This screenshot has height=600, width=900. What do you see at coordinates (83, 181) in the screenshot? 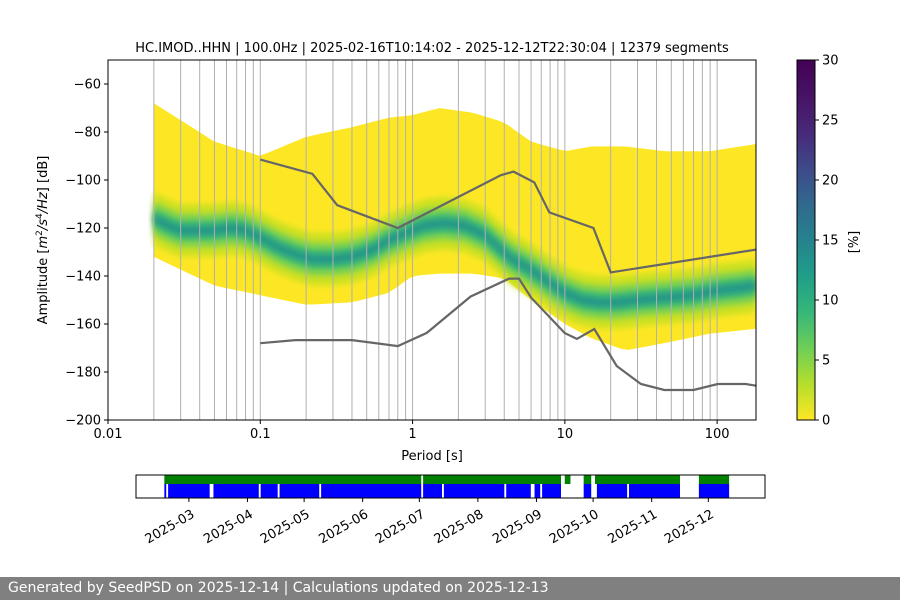
I see `y-tick-label: −100` at bounding box center [83, 181].